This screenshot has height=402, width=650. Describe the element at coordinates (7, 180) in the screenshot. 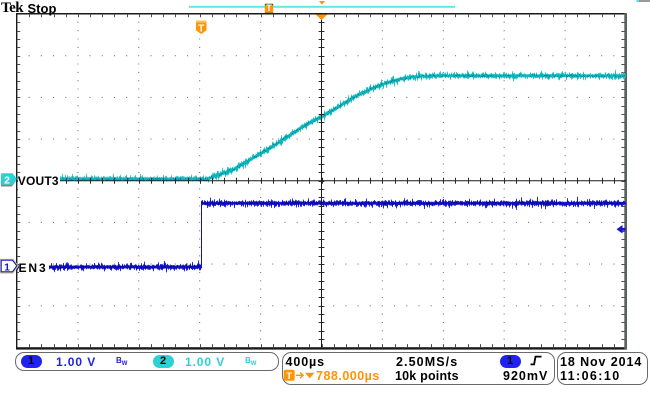

I see `svg-text: 2` at that location.